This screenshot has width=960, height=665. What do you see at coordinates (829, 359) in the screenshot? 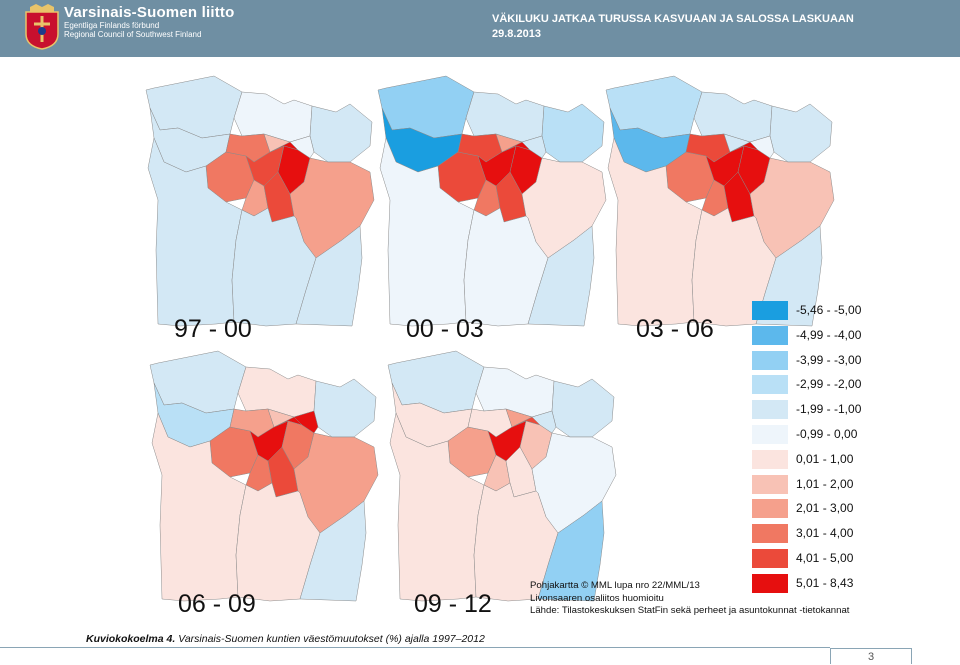
I see `legend-label: -3,99 - -3,00` at bounding box center [829, 359].